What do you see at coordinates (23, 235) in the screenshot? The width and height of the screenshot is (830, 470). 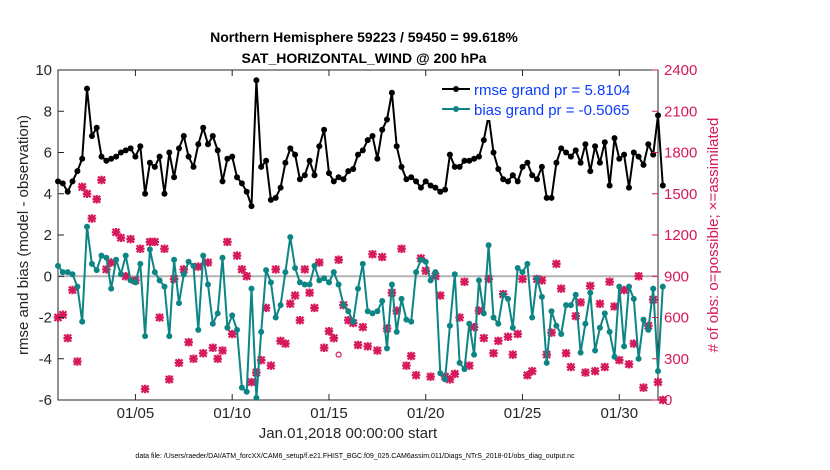 I see `y-axis-label: rmse and bias (model - observation)` at bounding box center [23, 235].